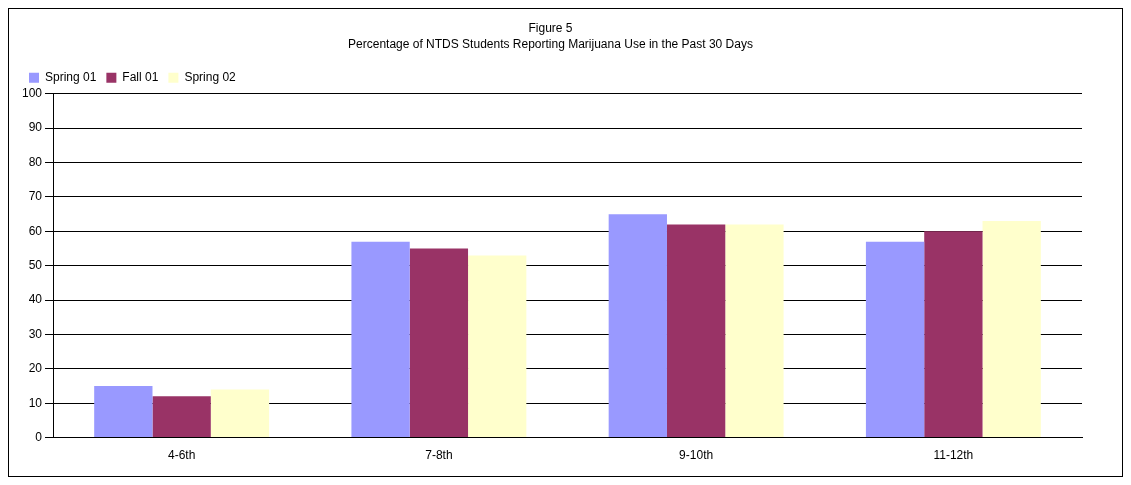 The width and height of the screenshot is (1131, 485). I want to click on y-tick-label: 80, so click(35, 161).